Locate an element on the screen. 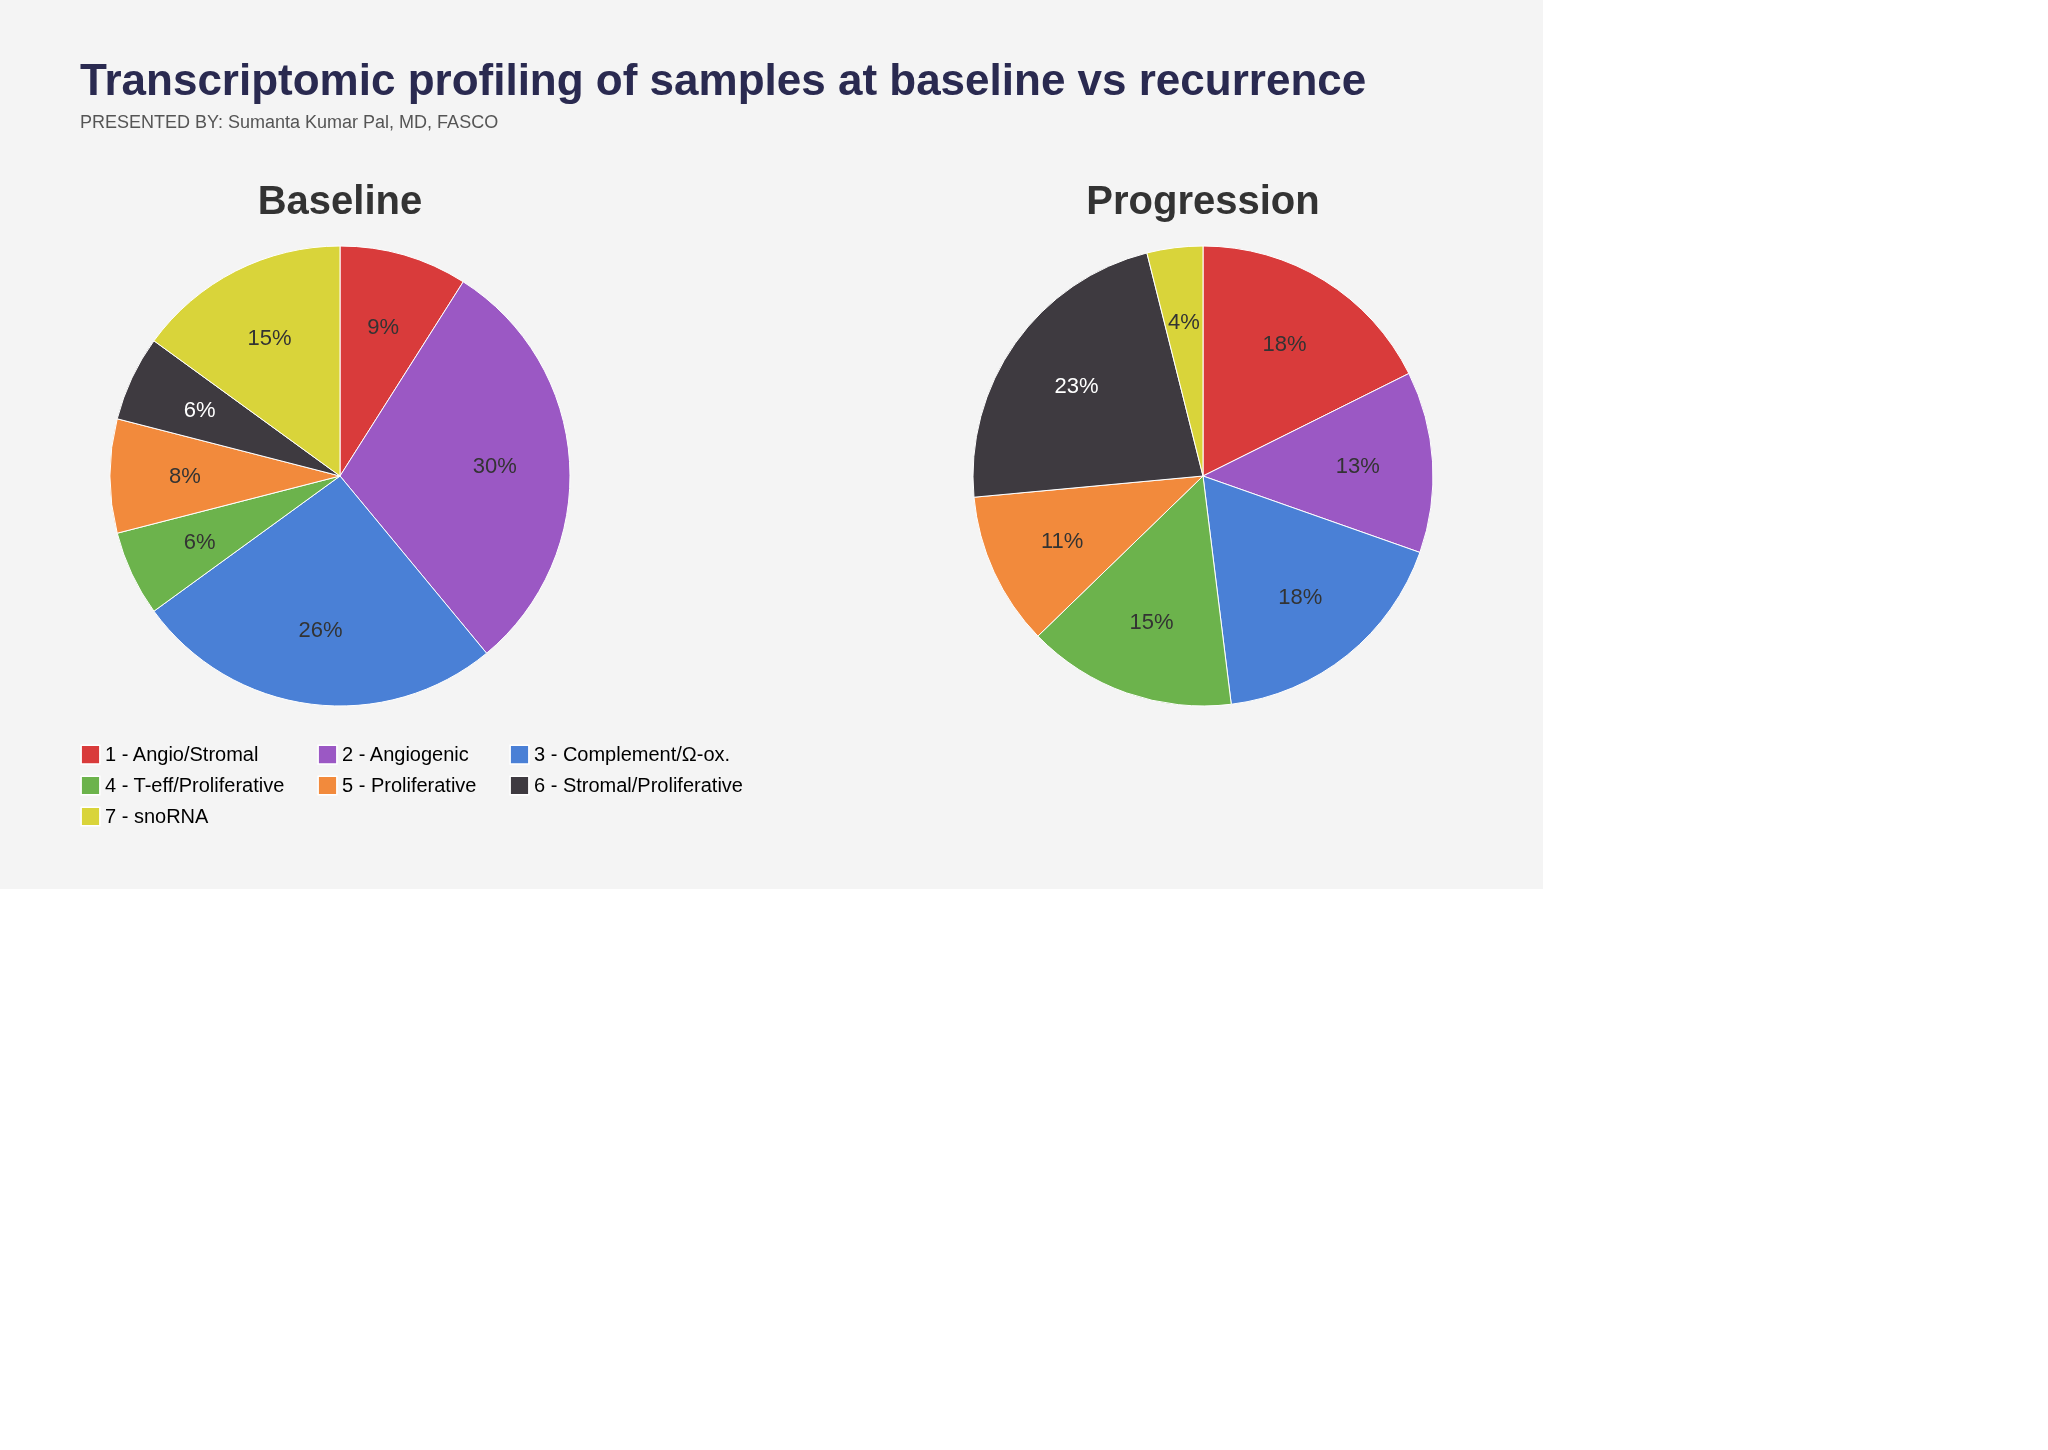  data-label: 4% is located at coordinates (1184, 322).